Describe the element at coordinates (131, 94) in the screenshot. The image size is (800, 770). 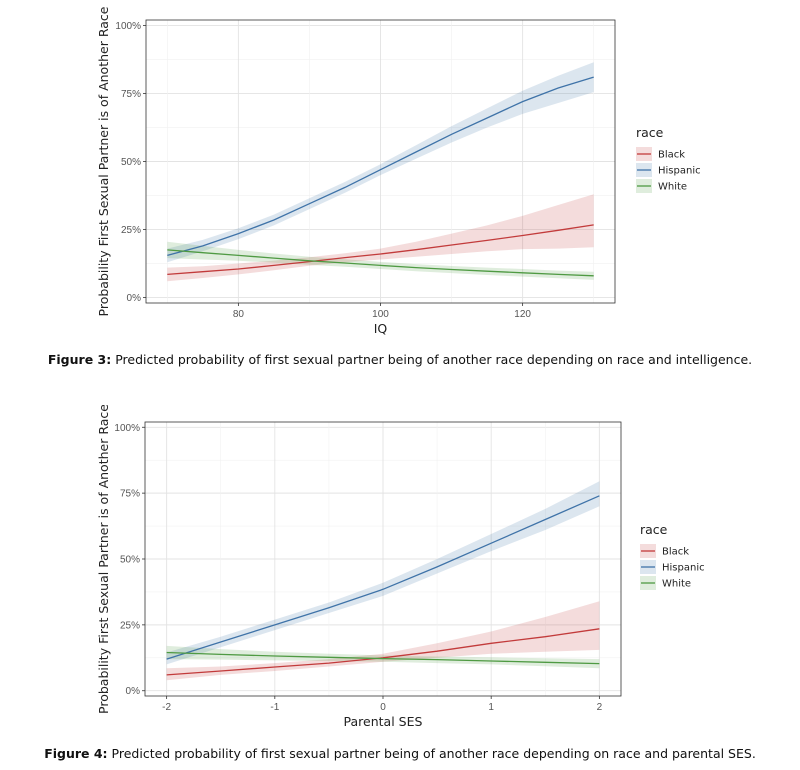
I see `fig3-y-tick-label: 75%` at that location.